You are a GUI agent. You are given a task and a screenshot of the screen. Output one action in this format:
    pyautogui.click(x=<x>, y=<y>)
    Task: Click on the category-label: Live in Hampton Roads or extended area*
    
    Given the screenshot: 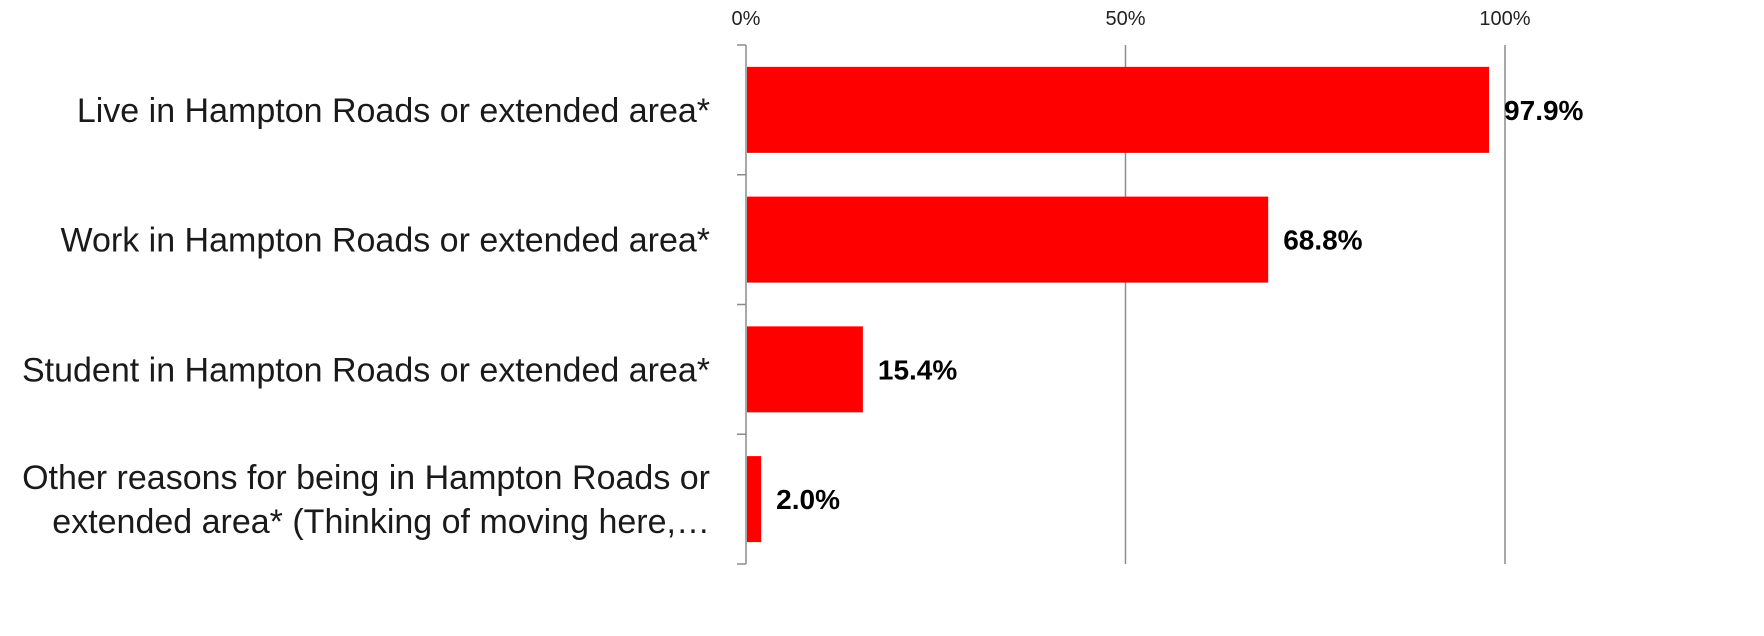 What is the action you would take?
    pyautogui.click(x=393, y=111)
    